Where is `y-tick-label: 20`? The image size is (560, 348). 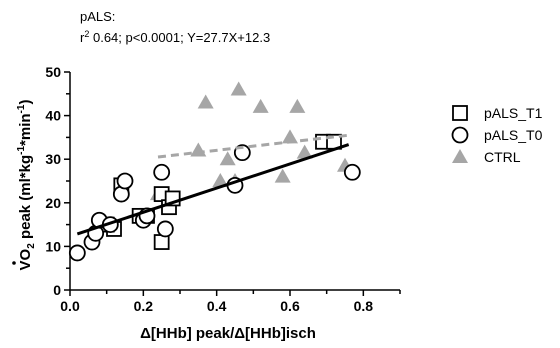
y-tick-label: 20 is located at coordinates (53, 203).